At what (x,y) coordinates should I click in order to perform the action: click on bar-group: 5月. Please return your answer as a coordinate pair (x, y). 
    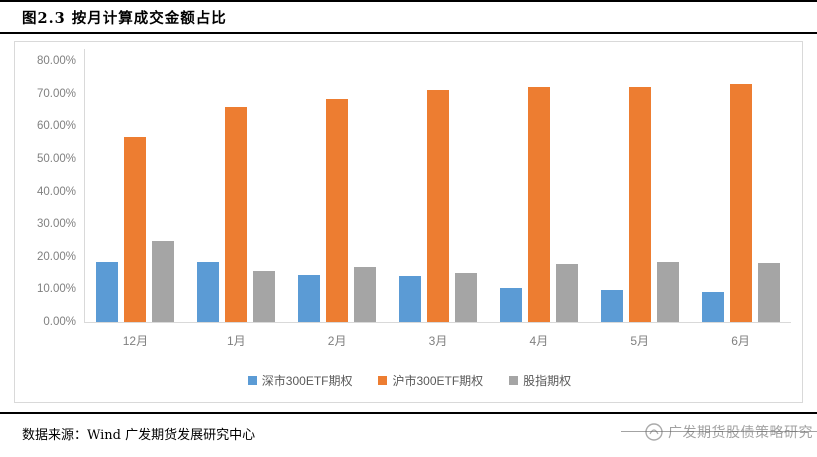
    Looking at the image, I should click on (639, 204).